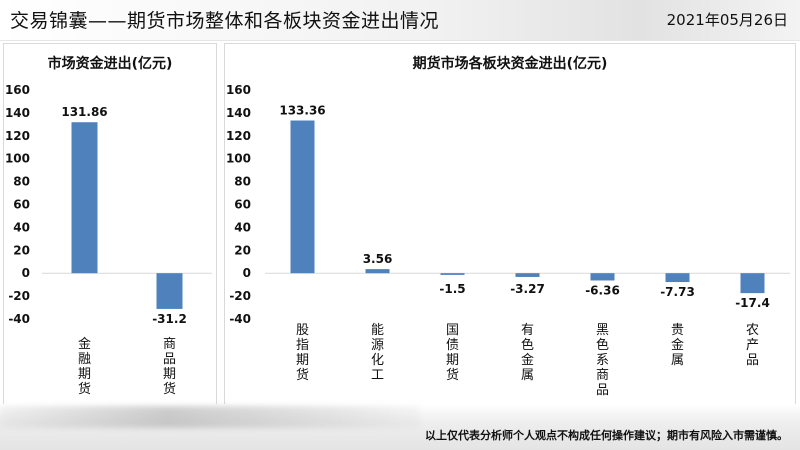 The height and width of the screenshot is (450, 800). I want to click on category-label: 金融期货, so click(84, 366).